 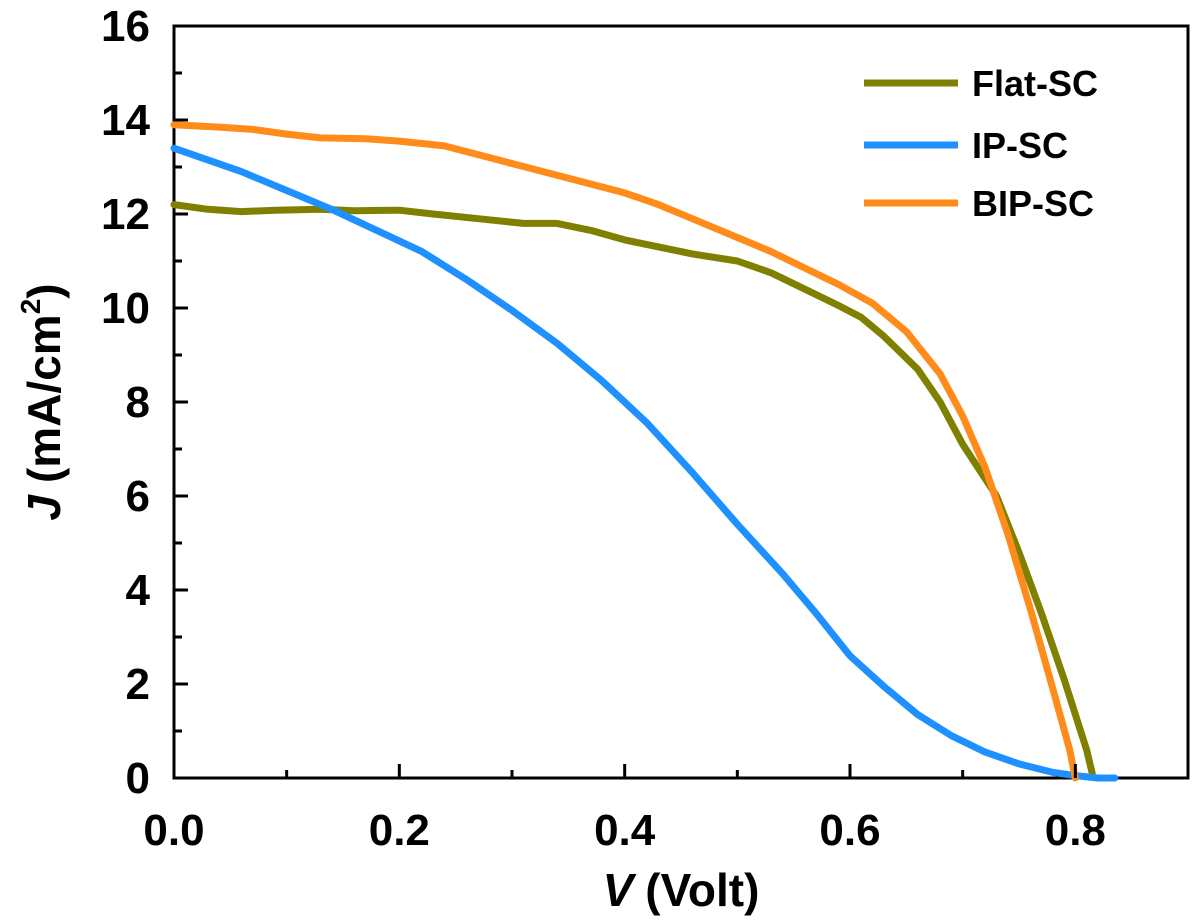 What do you see at coordinates (173, 830) in the screenshot?
I see `x-tick-label: 0.0` at bounding box center [173, 830].